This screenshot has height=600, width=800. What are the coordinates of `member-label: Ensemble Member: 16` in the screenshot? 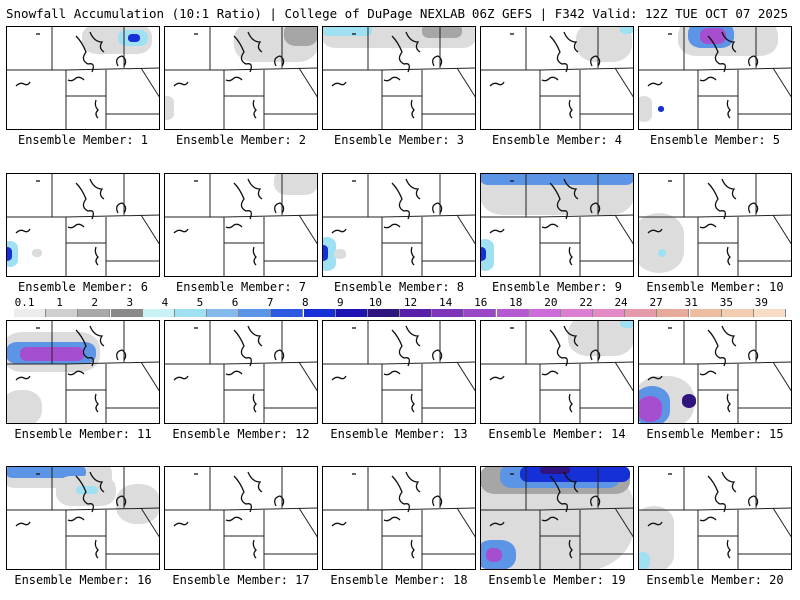 It's located at (83, 580).